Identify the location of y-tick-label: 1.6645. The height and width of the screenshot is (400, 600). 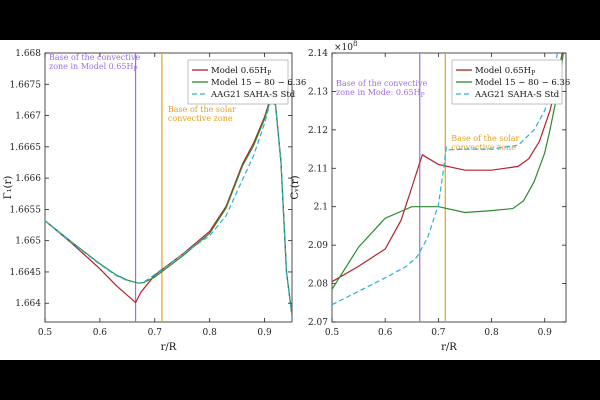
(26, 273).